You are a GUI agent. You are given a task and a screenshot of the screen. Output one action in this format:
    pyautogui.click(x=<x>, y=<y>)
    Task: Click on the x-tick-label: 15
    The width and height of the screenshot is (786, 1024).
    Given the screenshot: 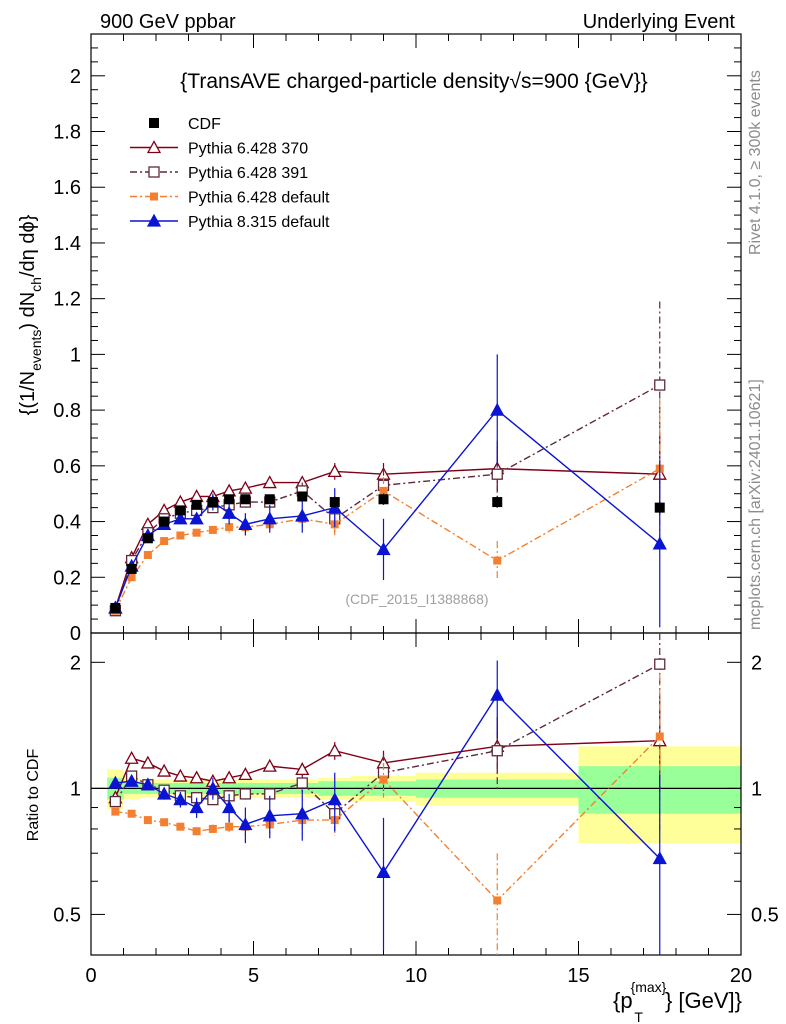 What is the action you would take?
    pyautogui.click(x=578, y=976)
    